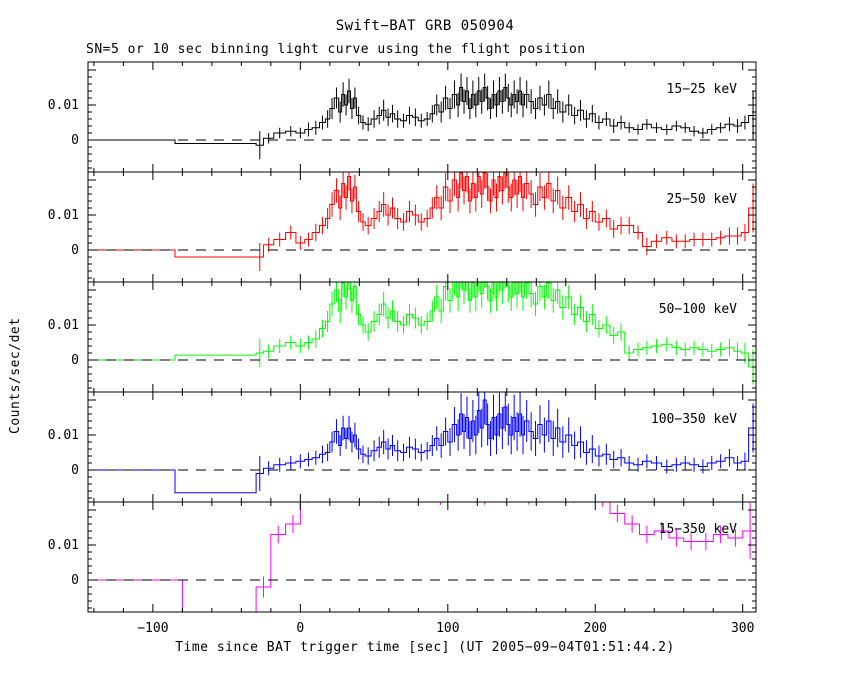  Describe the element at coordinates (425, 26) in the screenshot. I see `chart-title: Swift−BAT GRB 050904` at that location.